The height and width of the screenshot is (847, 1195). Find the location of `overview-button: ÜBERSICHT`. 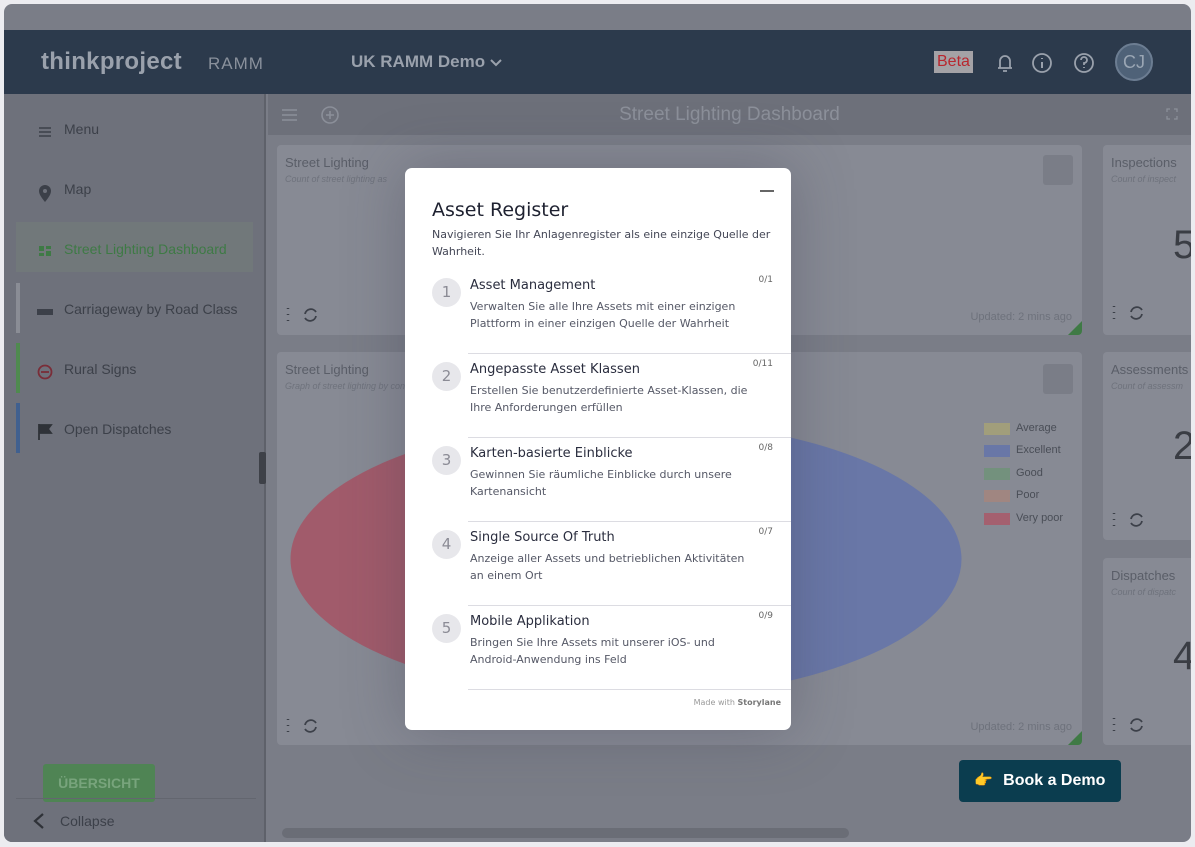

overview-button: ÜBERSICHT is located at coordinates (99, 783).